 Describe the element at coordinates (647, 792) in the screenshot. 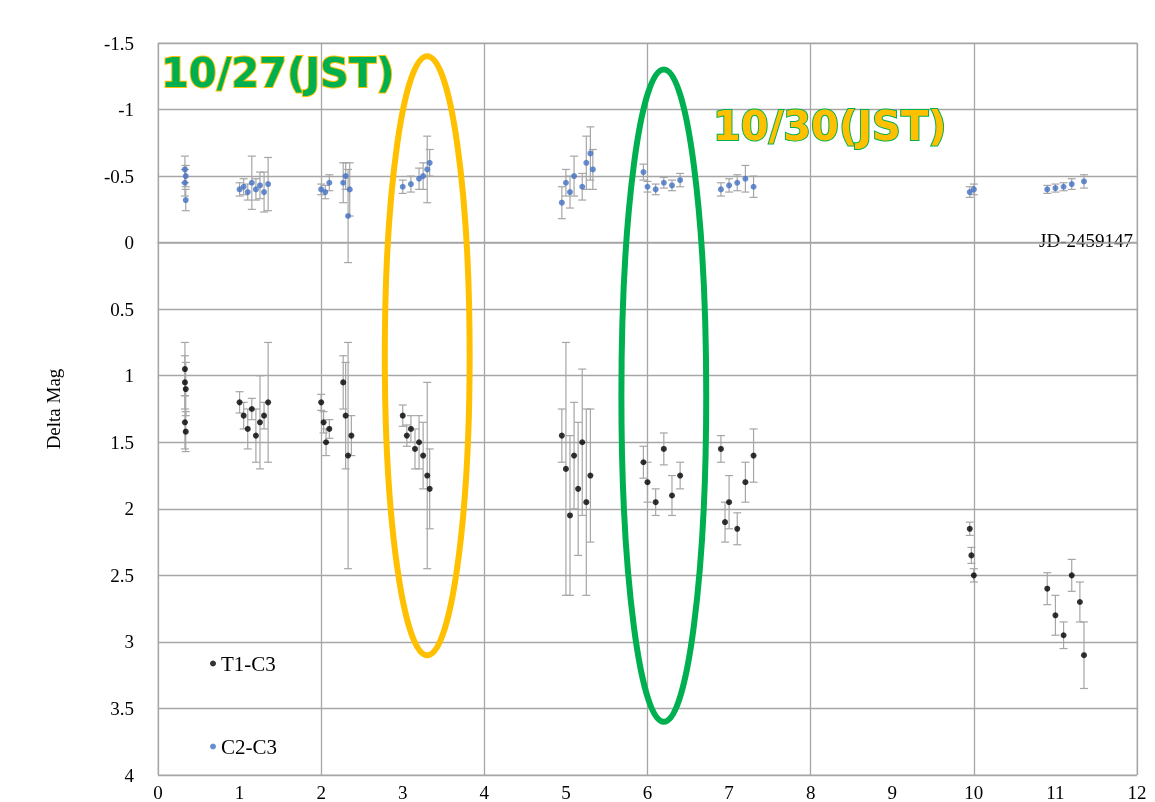

I see `x-tick-label: 6` at that location.